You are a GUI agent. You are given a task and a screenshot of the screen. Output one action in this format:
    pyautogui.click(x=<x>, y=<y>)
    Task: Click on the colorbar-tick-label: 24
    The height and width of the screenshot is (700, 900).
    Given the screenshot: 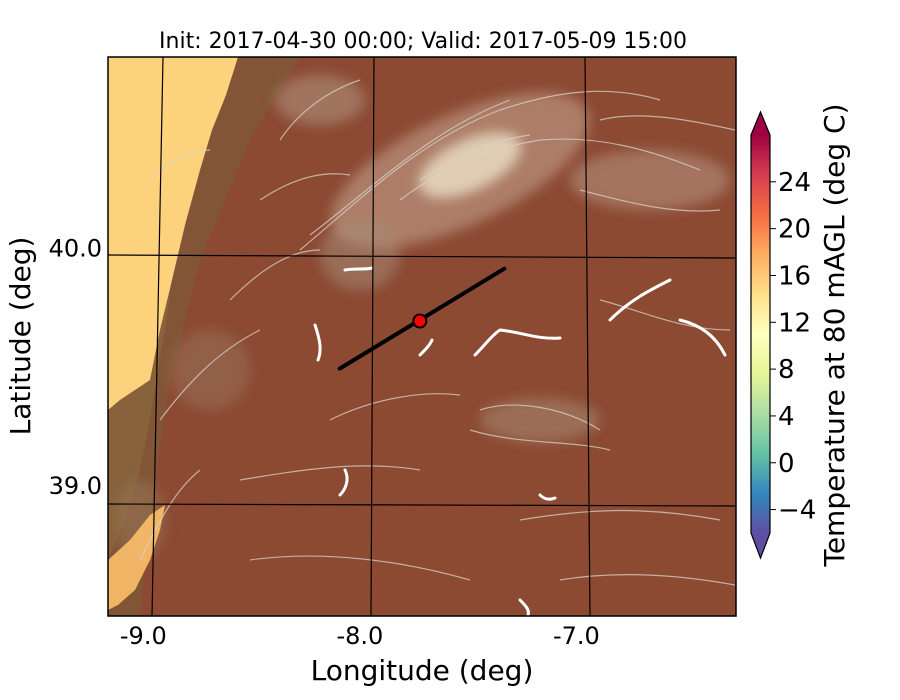 What is the action you would take?
    pyautogui.click(x=794, y=183)
    